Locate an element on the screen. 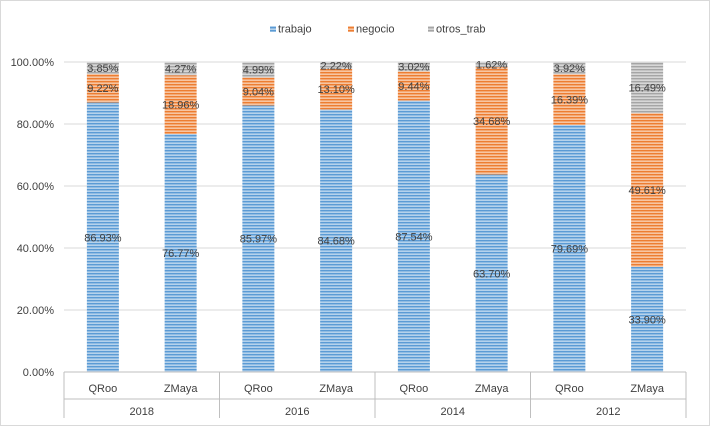 The height and width of the screenshot is (426, 710). data-label-otros_trab: 4.99% is located at coordinates (258, 71).